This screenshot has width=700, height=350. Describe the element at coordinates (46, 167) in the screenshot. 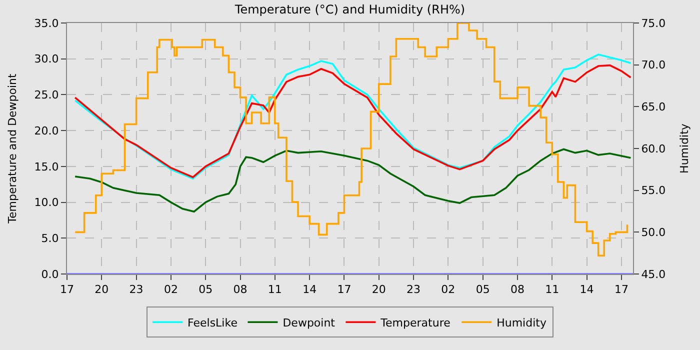

I see `y-tick-label: 15.0` at that location.